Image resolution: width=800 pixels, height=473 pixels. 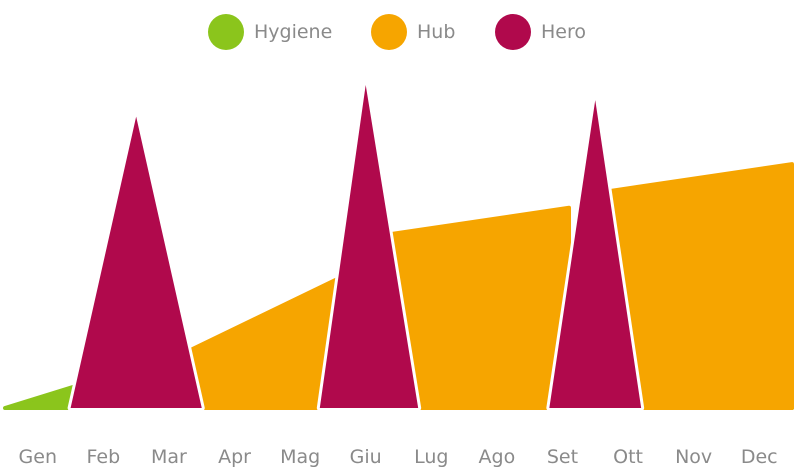 I want to click on legend-label-hygiene: Hygiene, so click(x=293, y=32).